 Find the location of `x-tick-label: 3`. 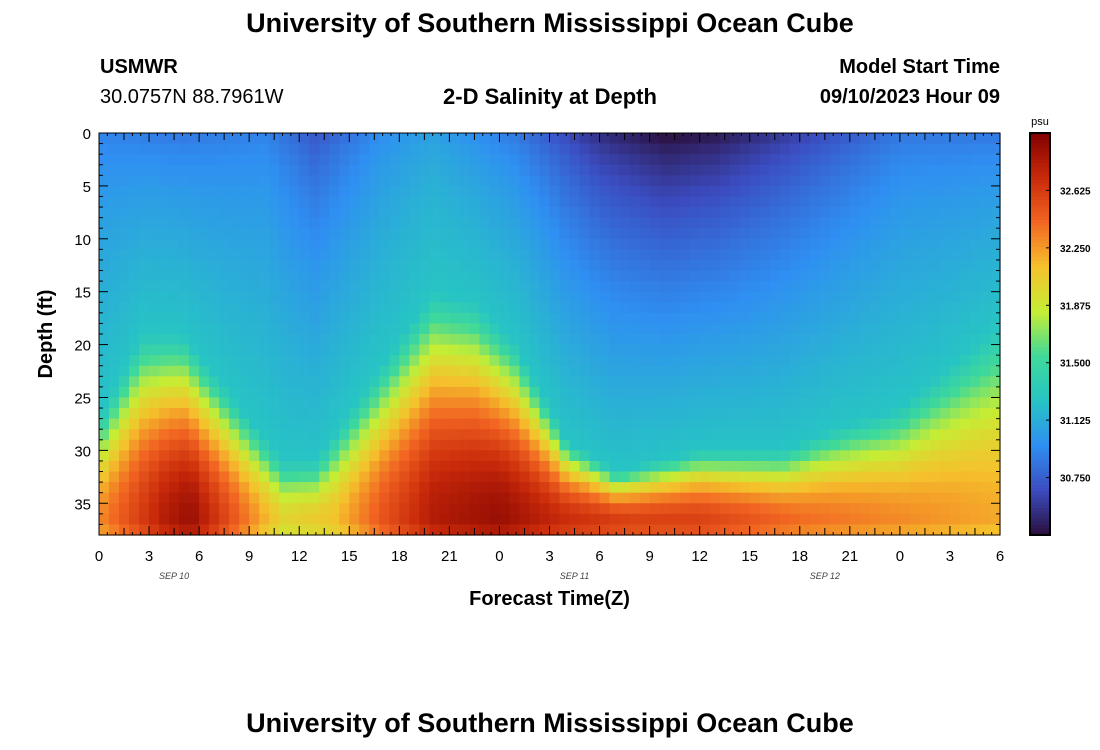

x-tick-label: 3 is located at coordinates (950, 556).